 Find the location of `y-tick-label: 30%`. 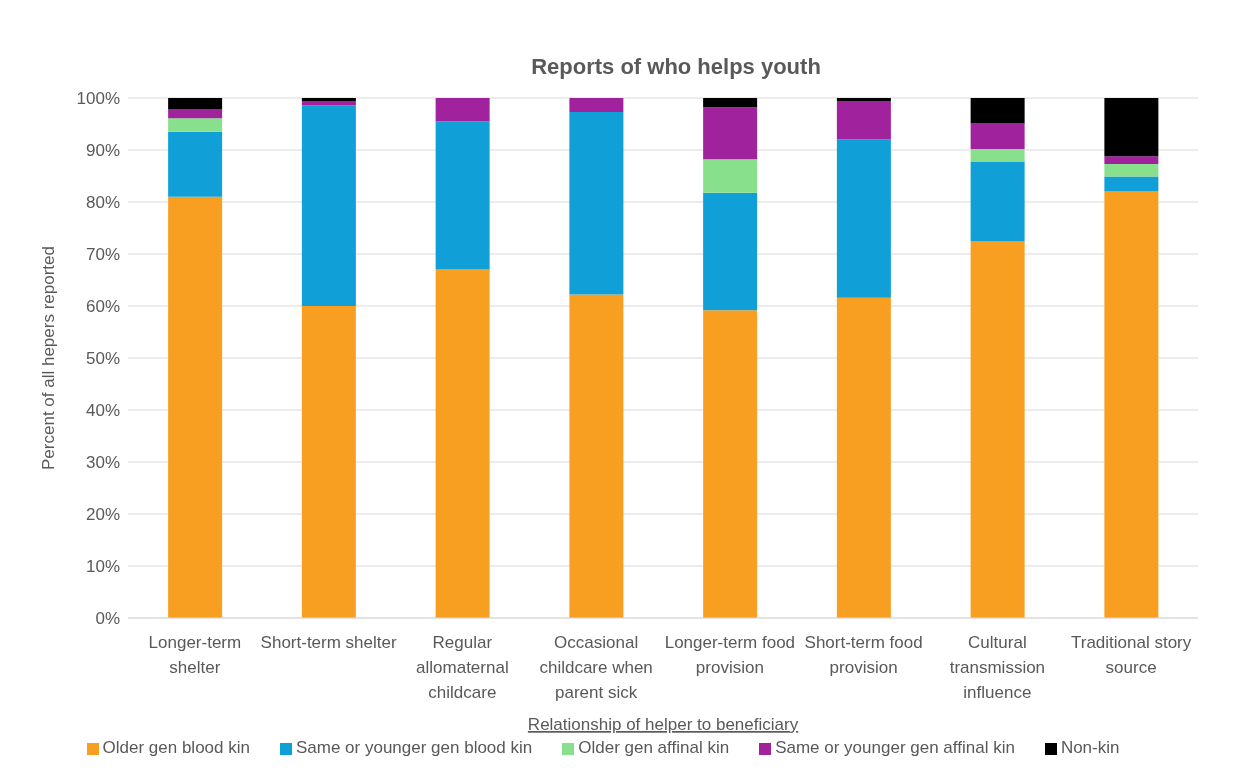

y-tick-label: 30% is located at coordinates (102, 463).